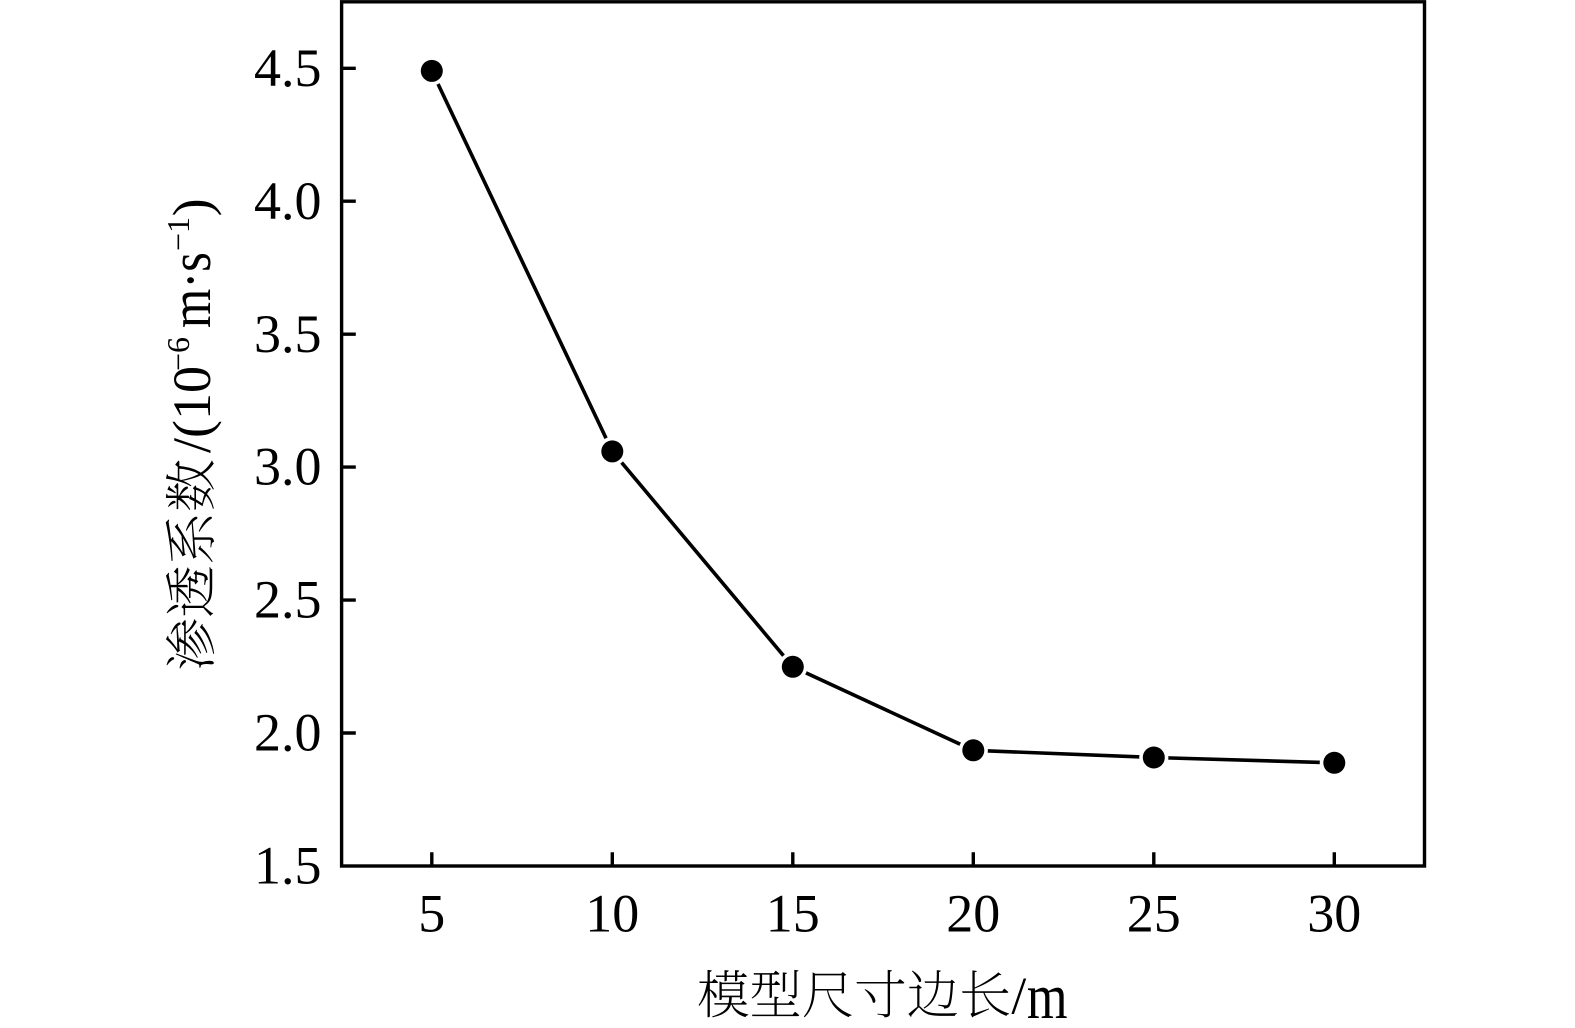  What do you see at coordinates (190, 290) in the screenshot?
I see `svg-text: m·s` at bounding box center [190, 290].